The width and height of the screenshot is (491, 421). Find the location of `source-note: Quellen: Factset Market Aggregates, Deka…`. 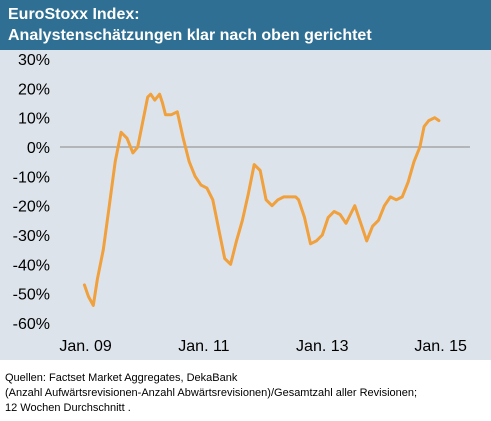

source-note: Quellen: Factset Market Aggregates, Deka… is located at coordinates (247, 393).